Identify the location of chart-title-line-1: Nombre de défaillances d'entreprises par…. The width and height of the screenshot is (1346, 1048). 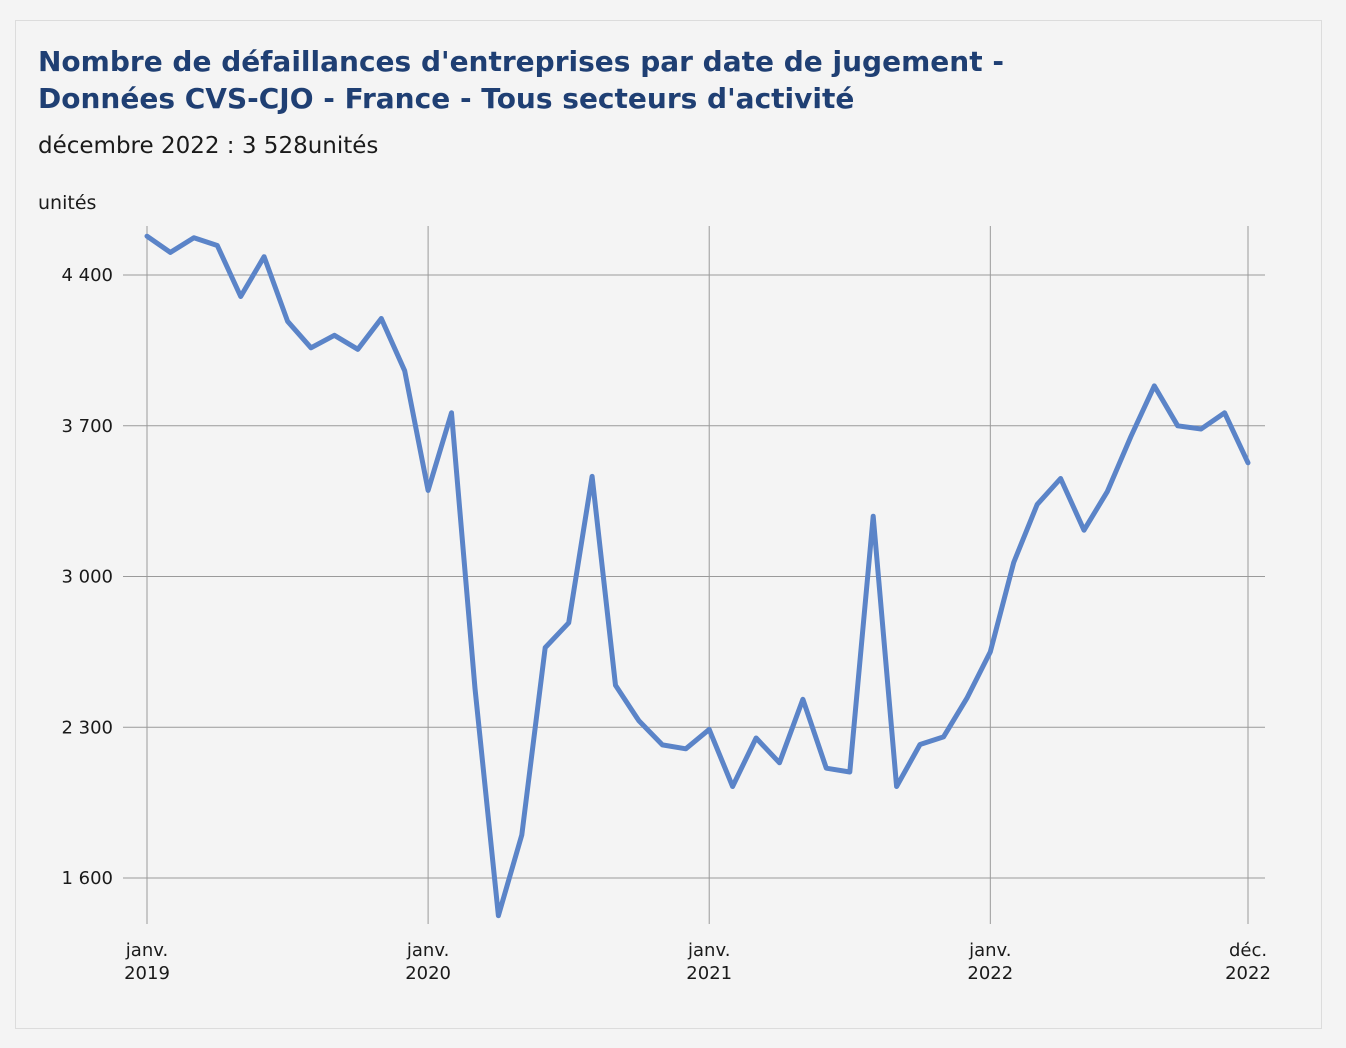
(521, 61).